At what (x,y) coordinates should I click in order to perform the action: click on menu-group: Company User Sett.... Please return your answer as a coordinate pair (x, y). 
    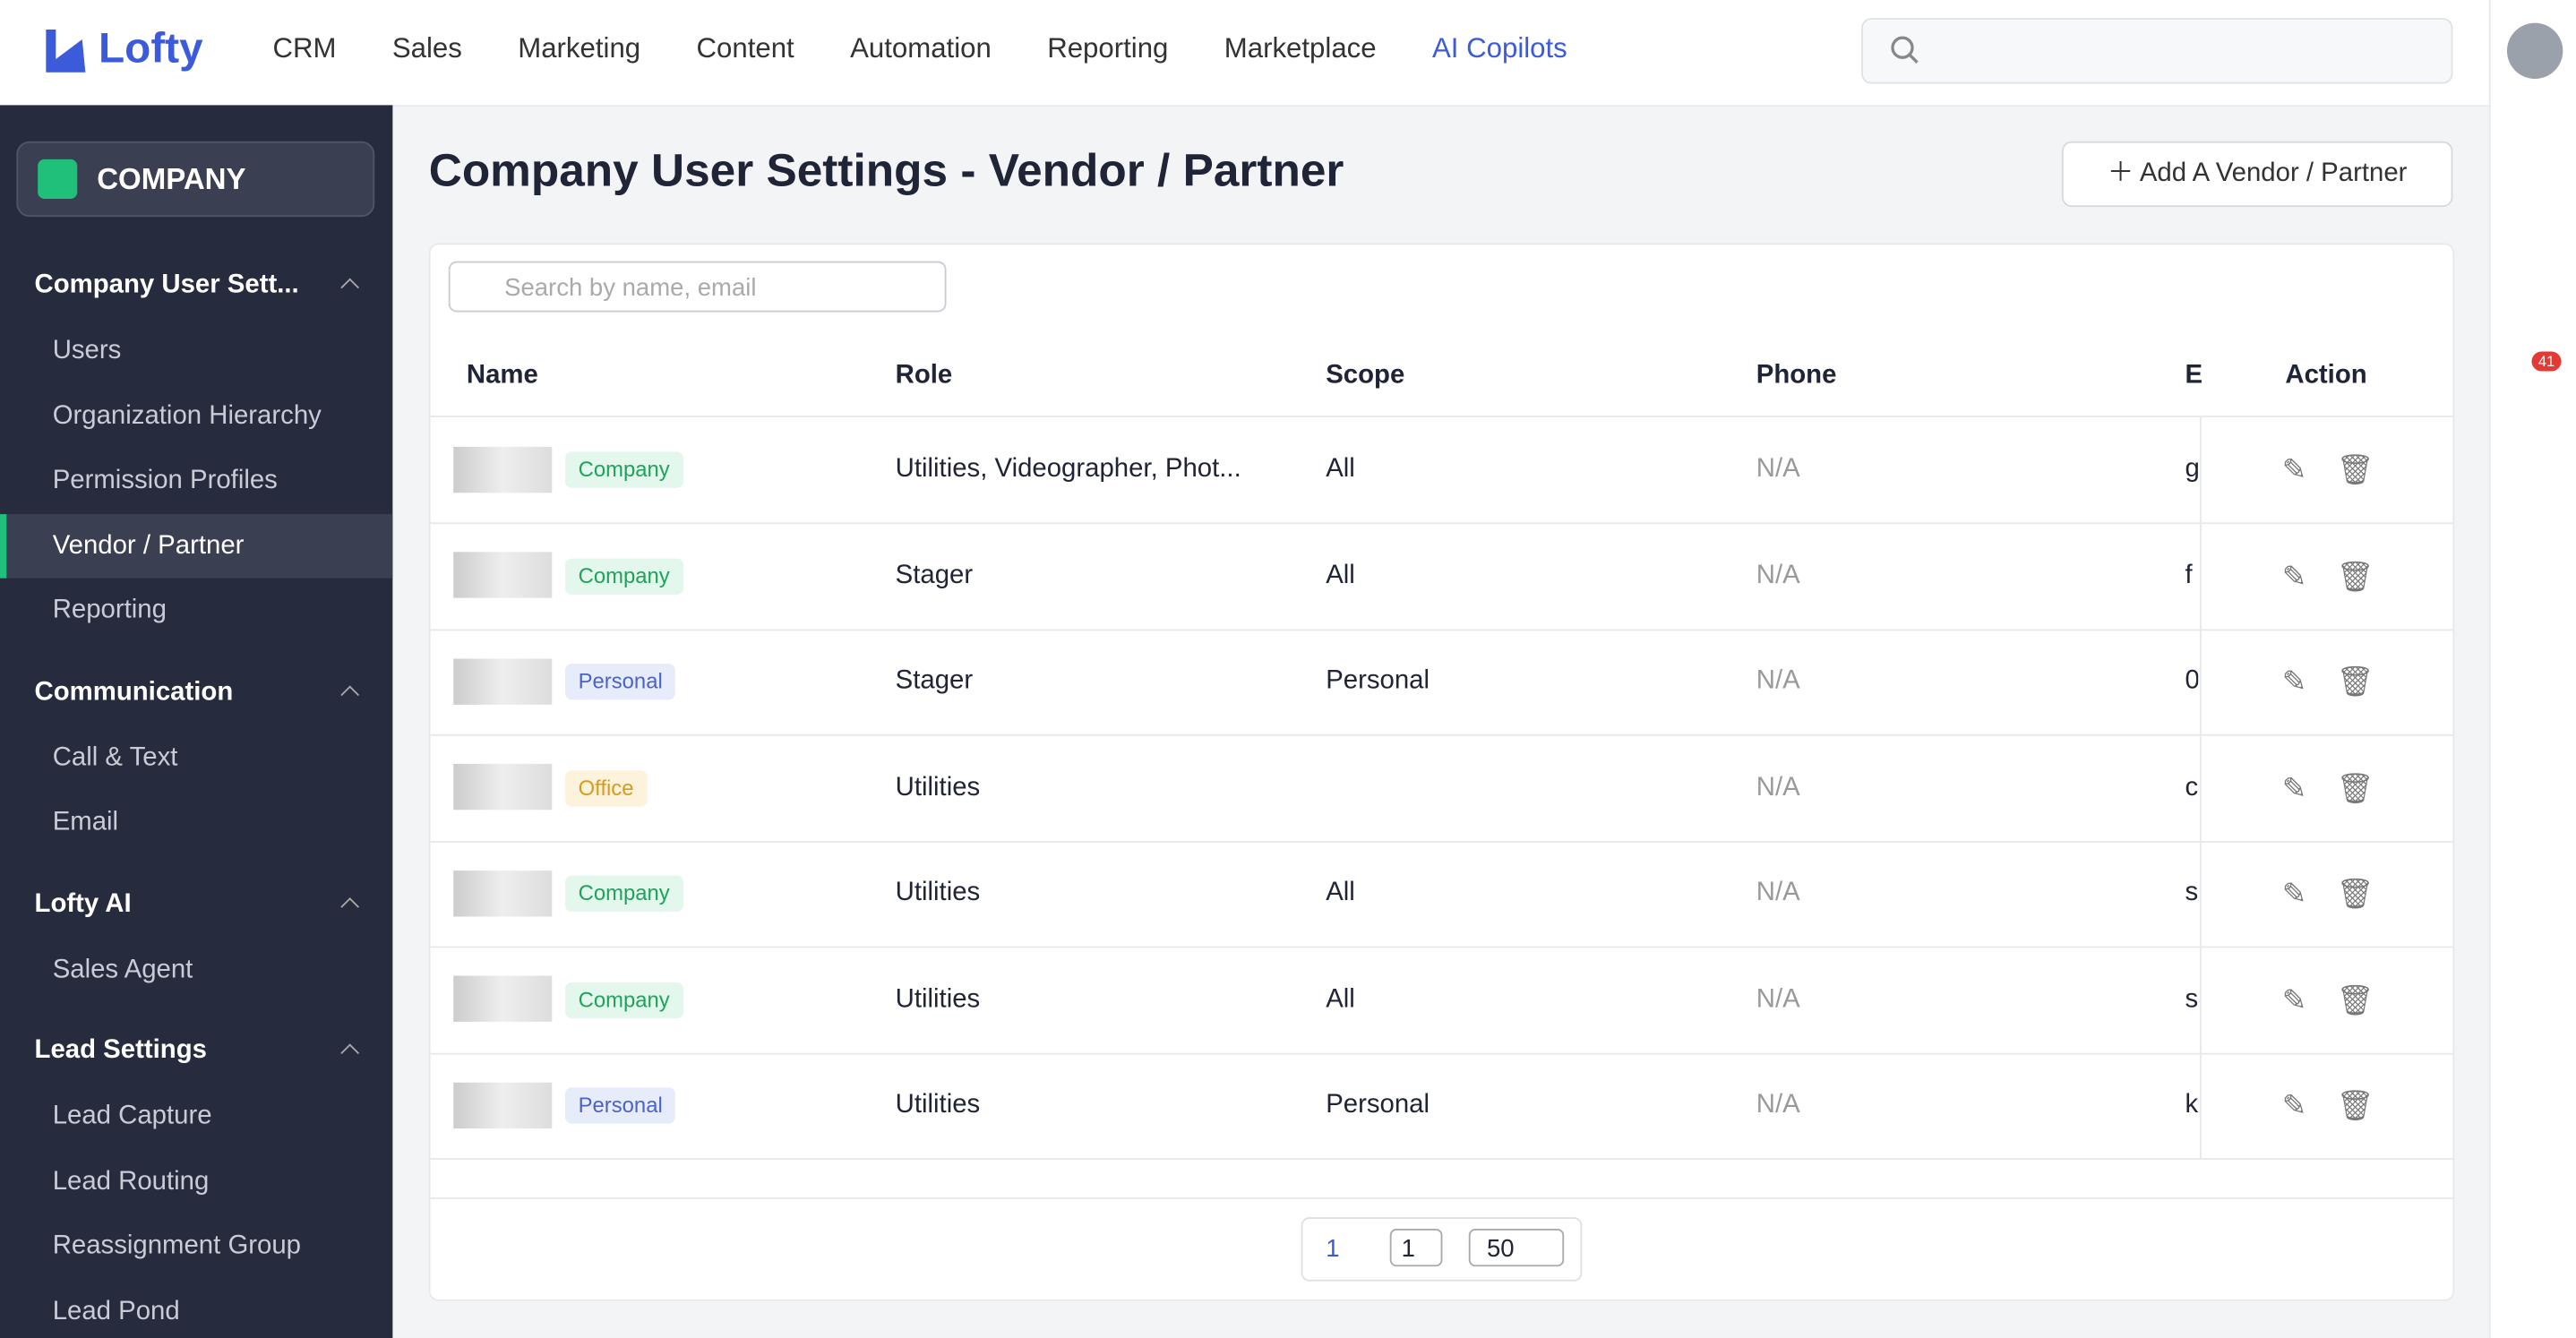
    Looking at the image, I should click on (196, 285).